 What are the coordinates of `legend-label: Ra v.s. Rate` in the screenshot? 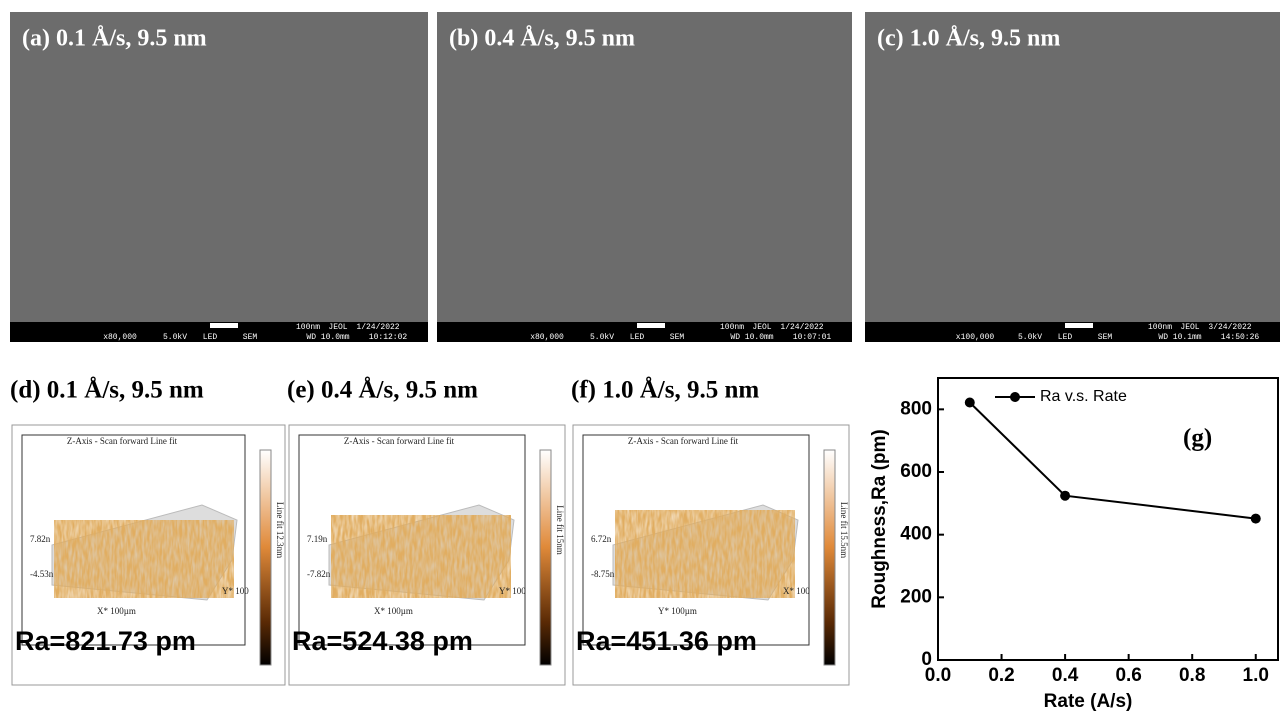 It's located at (1083, 396).